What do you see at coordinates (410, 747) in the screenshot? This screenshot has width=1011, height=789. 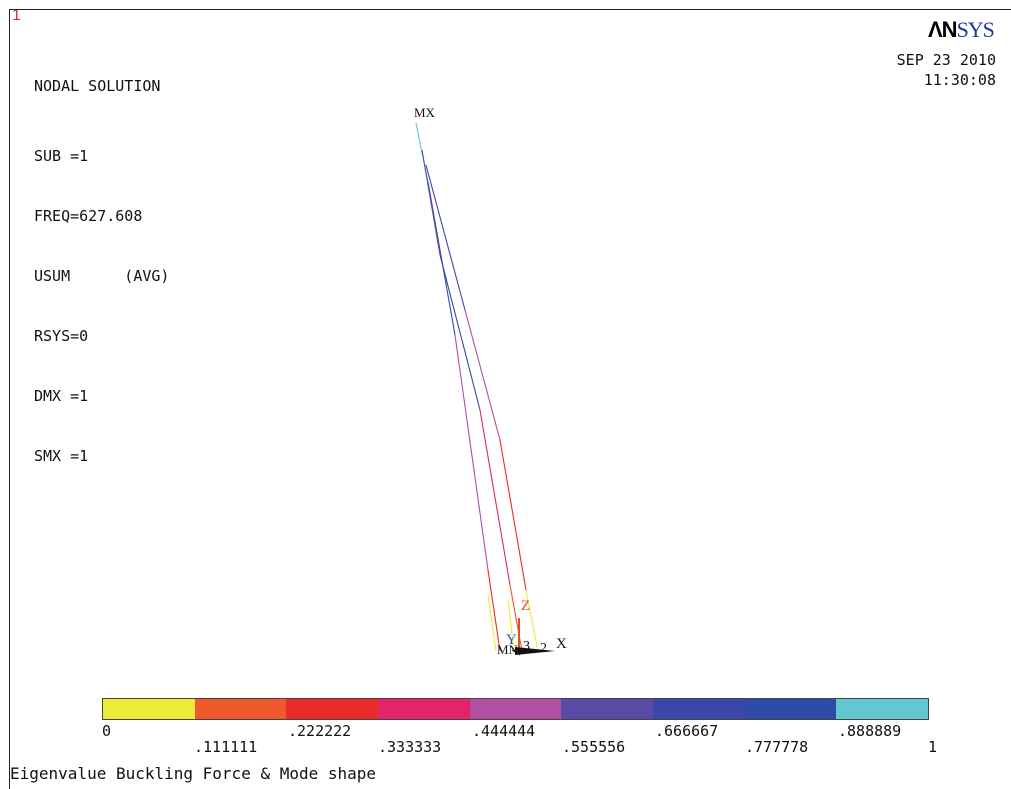 I see `legend-label-3: .333333` at bounding box center [410, 747].